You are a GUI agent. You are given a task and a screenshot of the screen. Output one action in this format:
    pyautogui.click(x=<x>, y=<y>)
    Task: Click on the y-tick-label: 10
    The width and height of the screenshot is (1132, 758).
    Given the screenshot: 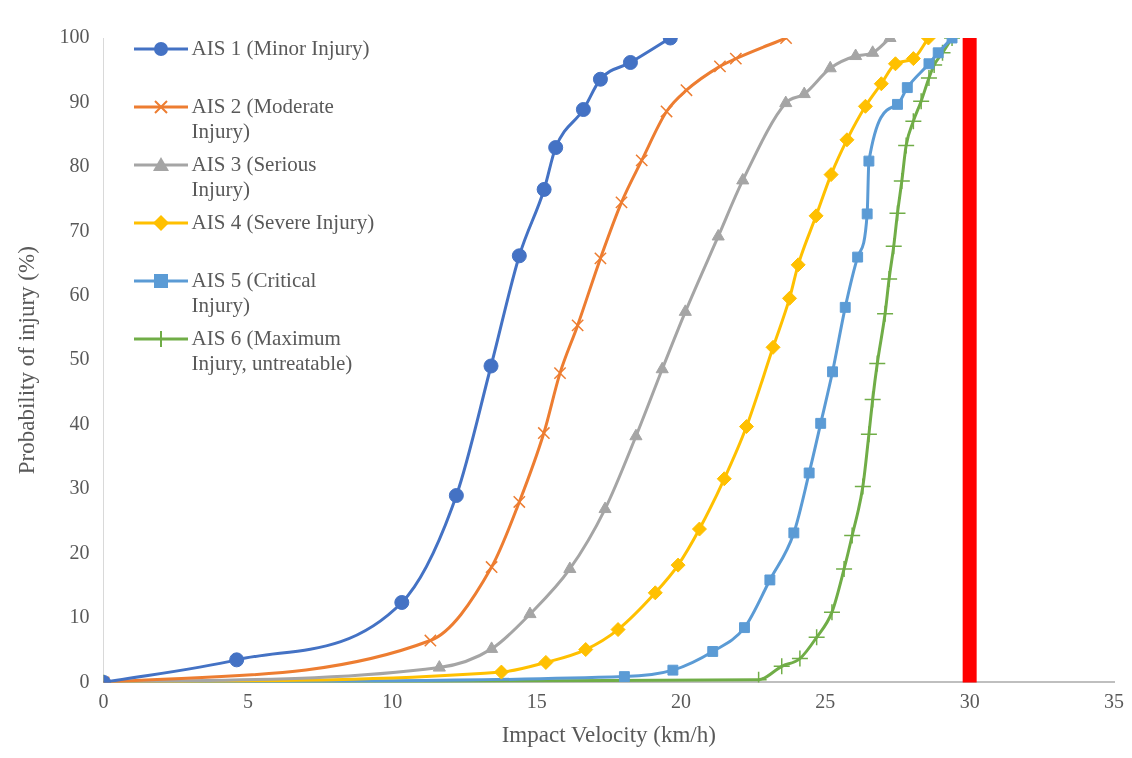 What is the action you would take?
    pyautogui.click(x=79, y=616)
    